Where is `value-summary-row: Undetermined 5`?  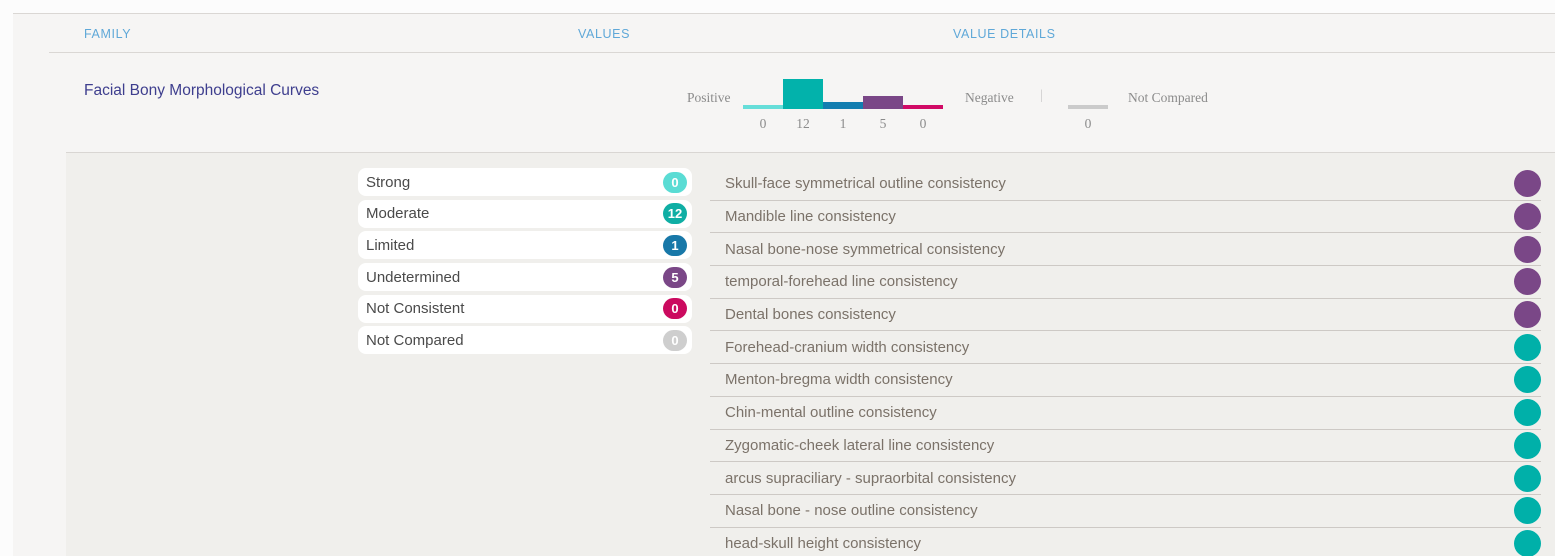
value-summary-row: Undetermined 5 is located at coordinates (525, 277).